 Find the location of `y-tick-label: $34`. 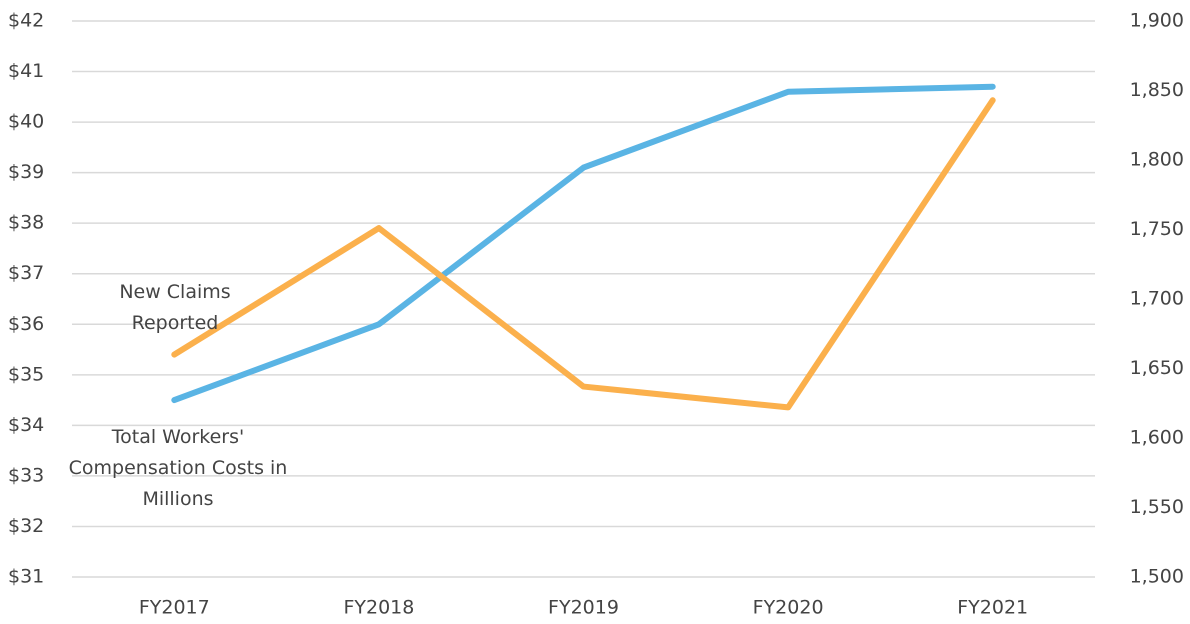

y-tick-label: $34 is located at coordinates (26, 425).